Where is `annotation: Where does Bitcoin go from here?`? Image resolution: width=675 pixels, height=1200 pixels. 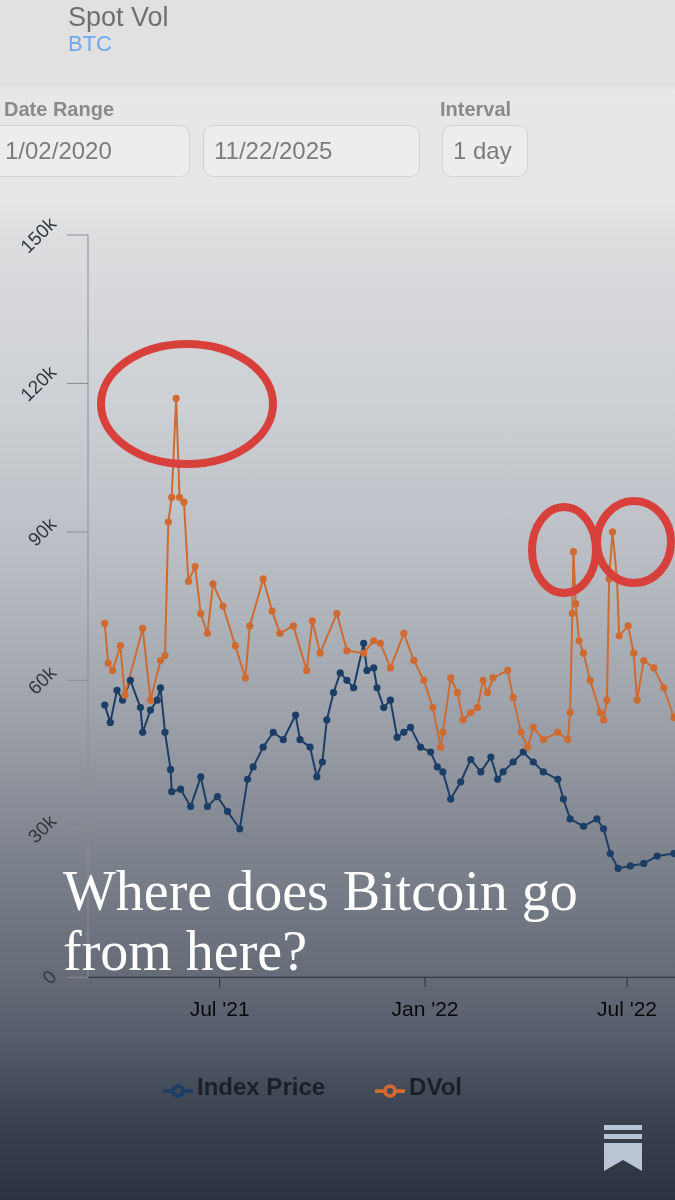 annotation: Where does Bitcoin go from here? is located at coordinates (321, 921).